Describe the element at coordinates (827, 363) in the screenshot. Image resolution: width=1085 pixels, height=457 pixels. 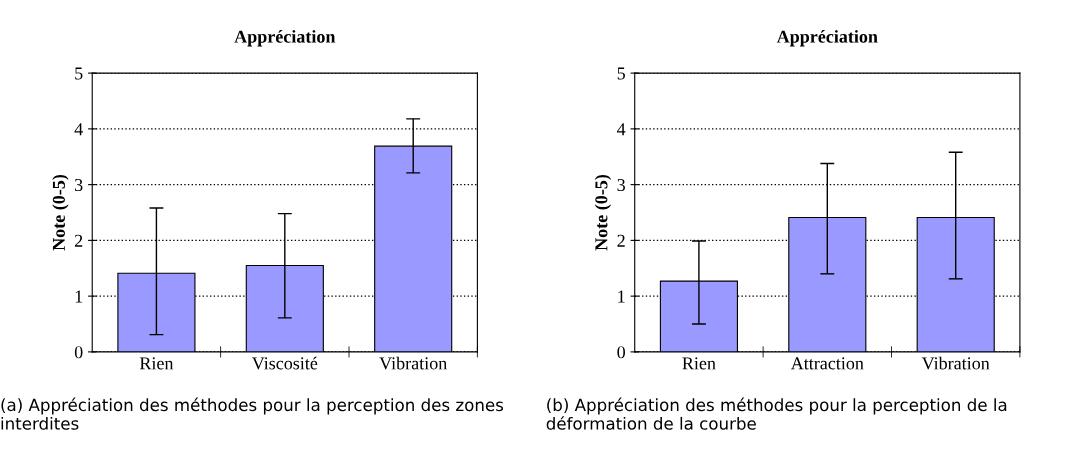
I see `x-tick-label: Attraction` at that location.